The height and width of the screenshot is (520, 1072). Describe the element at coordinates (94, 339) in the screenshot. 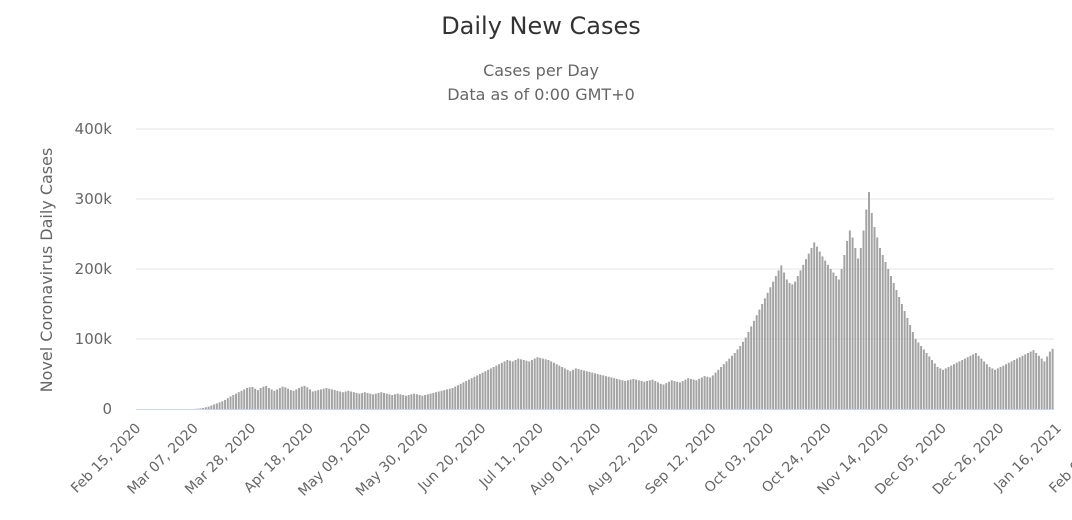

I see `y-tick-label: 100k` at that location.